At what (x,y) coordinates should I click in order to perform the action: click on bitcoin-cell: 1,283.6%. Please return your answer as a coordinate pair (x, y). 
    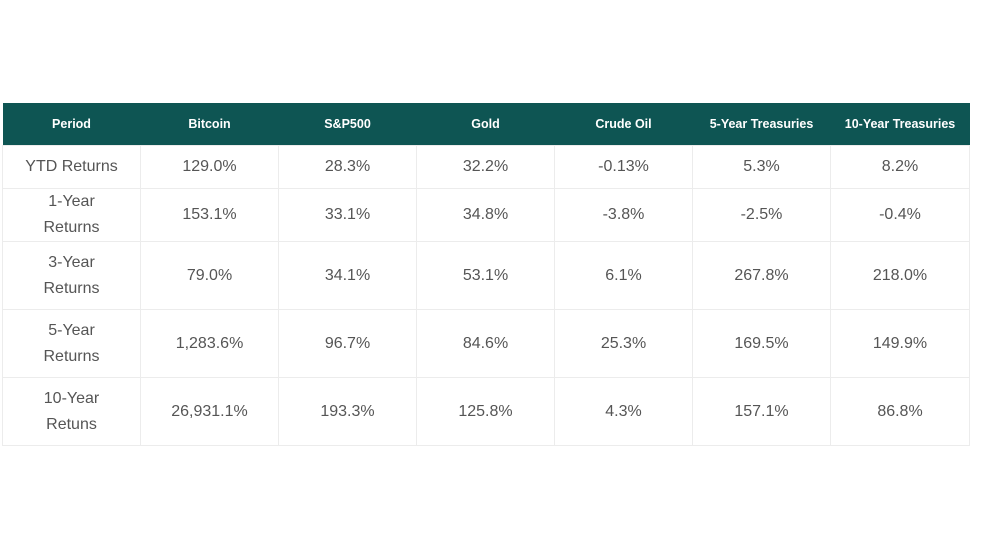
    Looking at the image, I should click on (209, 343).